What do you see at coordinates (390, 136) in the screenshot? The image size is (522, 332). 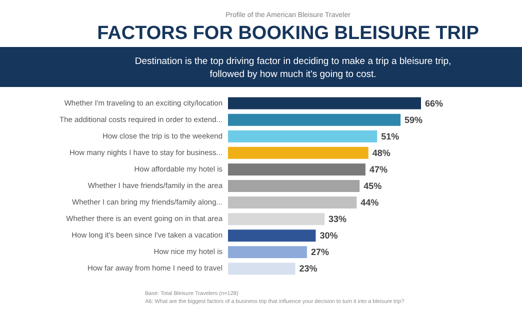 I see `data-label: 51%` at bounding box center [390, 136].